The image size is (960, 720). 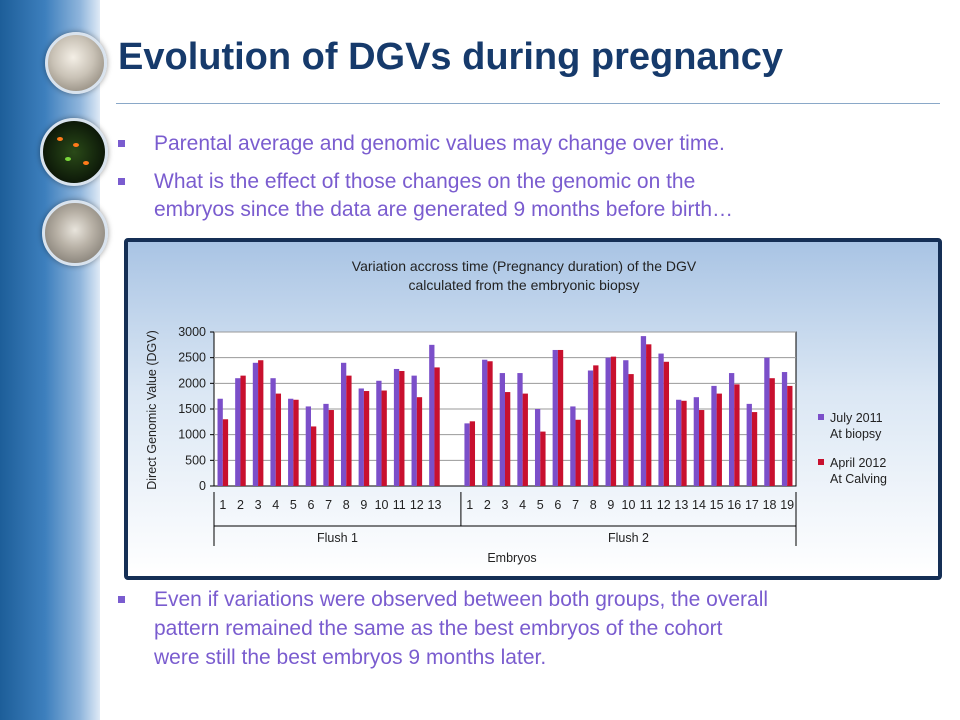 What do you see at coordinates (523, 285) in the screenshot?
I see `chart-title-line-2: calculated from the embryonic biopsy` at bounding box center [523, 285].